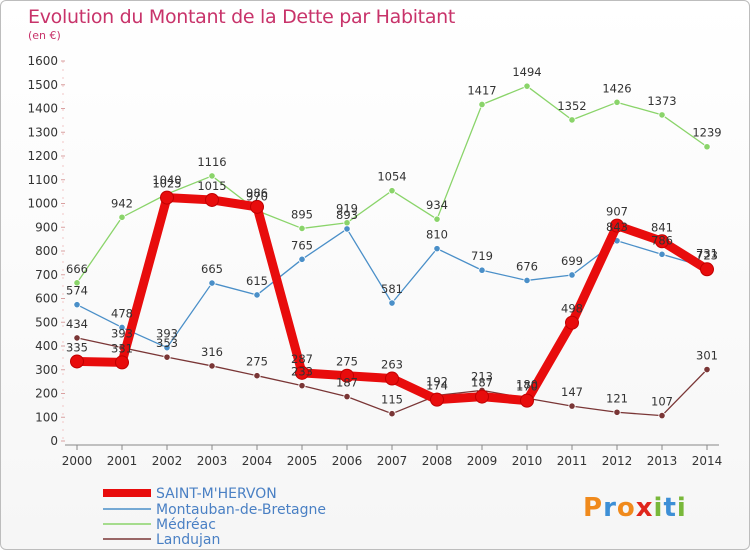 The height and width of the screenshot is (550, 750). Describe the element at coordinates (392, 289) in the screenshot. I see `data-label: 581` at that location.